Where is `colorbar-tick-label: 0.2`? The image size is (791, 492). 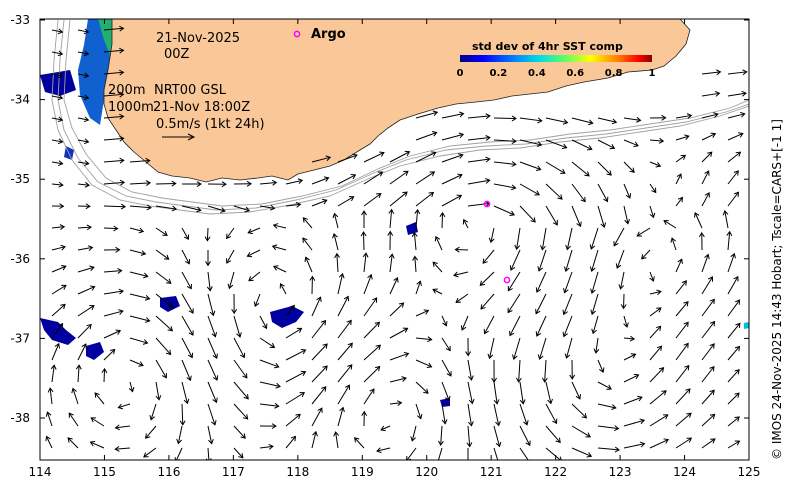
colorbar-tick-label: 0.2 is located at coordinates (499, 73).